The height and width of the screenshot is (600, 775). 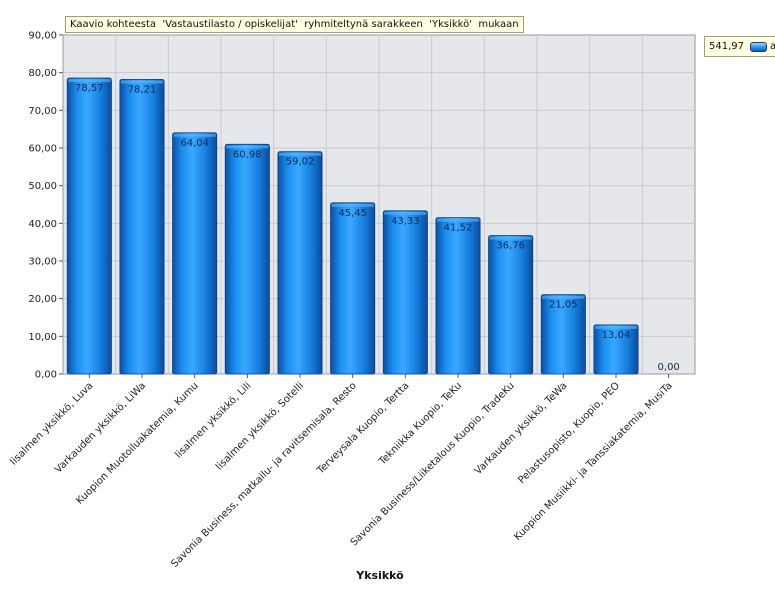 I want to click on x-tick-label: Pelastusopisto, Kuopio, PEO, so click(x=569, y=433).